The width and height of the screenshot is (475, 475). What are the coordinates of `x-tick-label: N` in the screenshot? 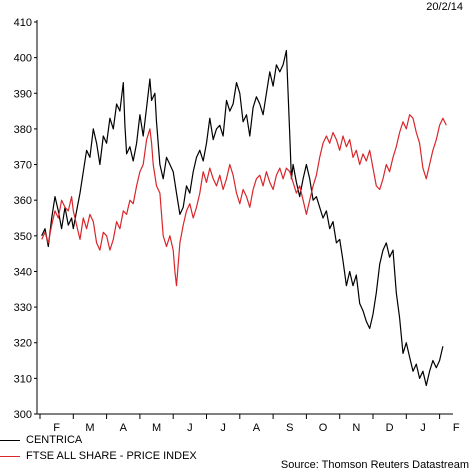 It's located at (356, 428).